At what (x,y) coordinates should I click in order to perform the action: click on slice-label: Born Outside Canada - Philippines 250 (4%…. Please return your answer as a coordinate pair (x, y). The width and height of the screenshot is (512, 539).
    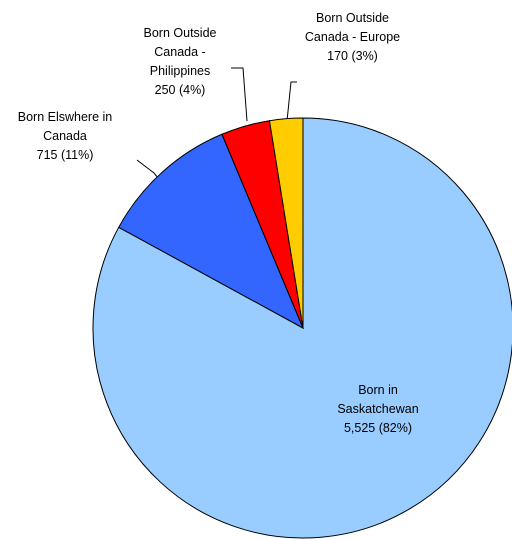
    Looking at the image, I should click on (180, 62).